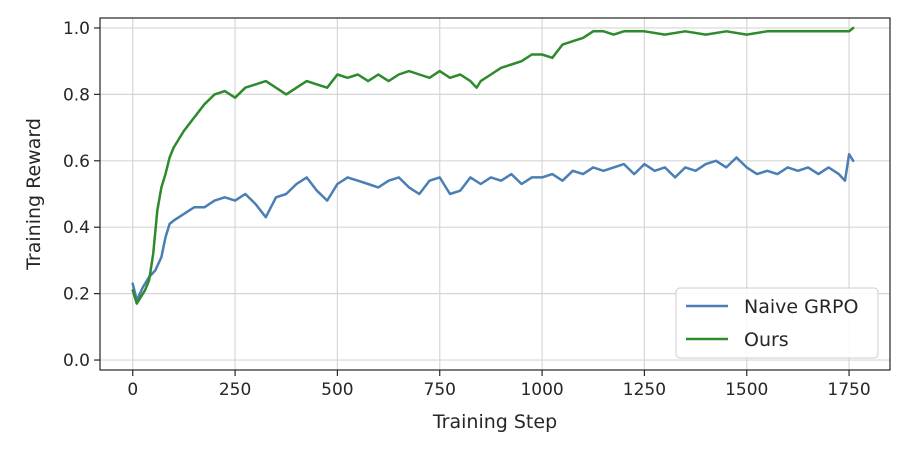 This screenshot has width=913, height=457. What do you see at coordinates (440, 390) in the screenshot?
I see `x-tick-label: 750` at bounding box center [440, 390].